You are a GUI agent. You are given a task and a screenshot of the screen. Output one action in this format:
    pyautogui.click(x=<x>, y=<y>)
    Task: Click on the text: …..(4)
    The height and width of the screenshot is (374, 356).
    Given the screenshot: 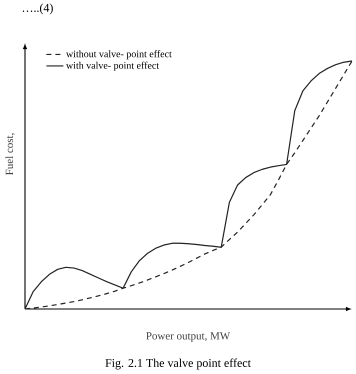 What is the action you would take?
    pyautogui.click(x=37, y=9)
    